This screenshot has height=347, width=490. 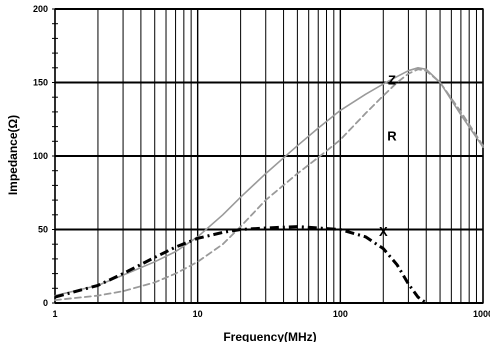 What do you see at coordinates (392, 135) in the screenshot?
I see `curve-label-r: R` at bounding box center [392, 135].